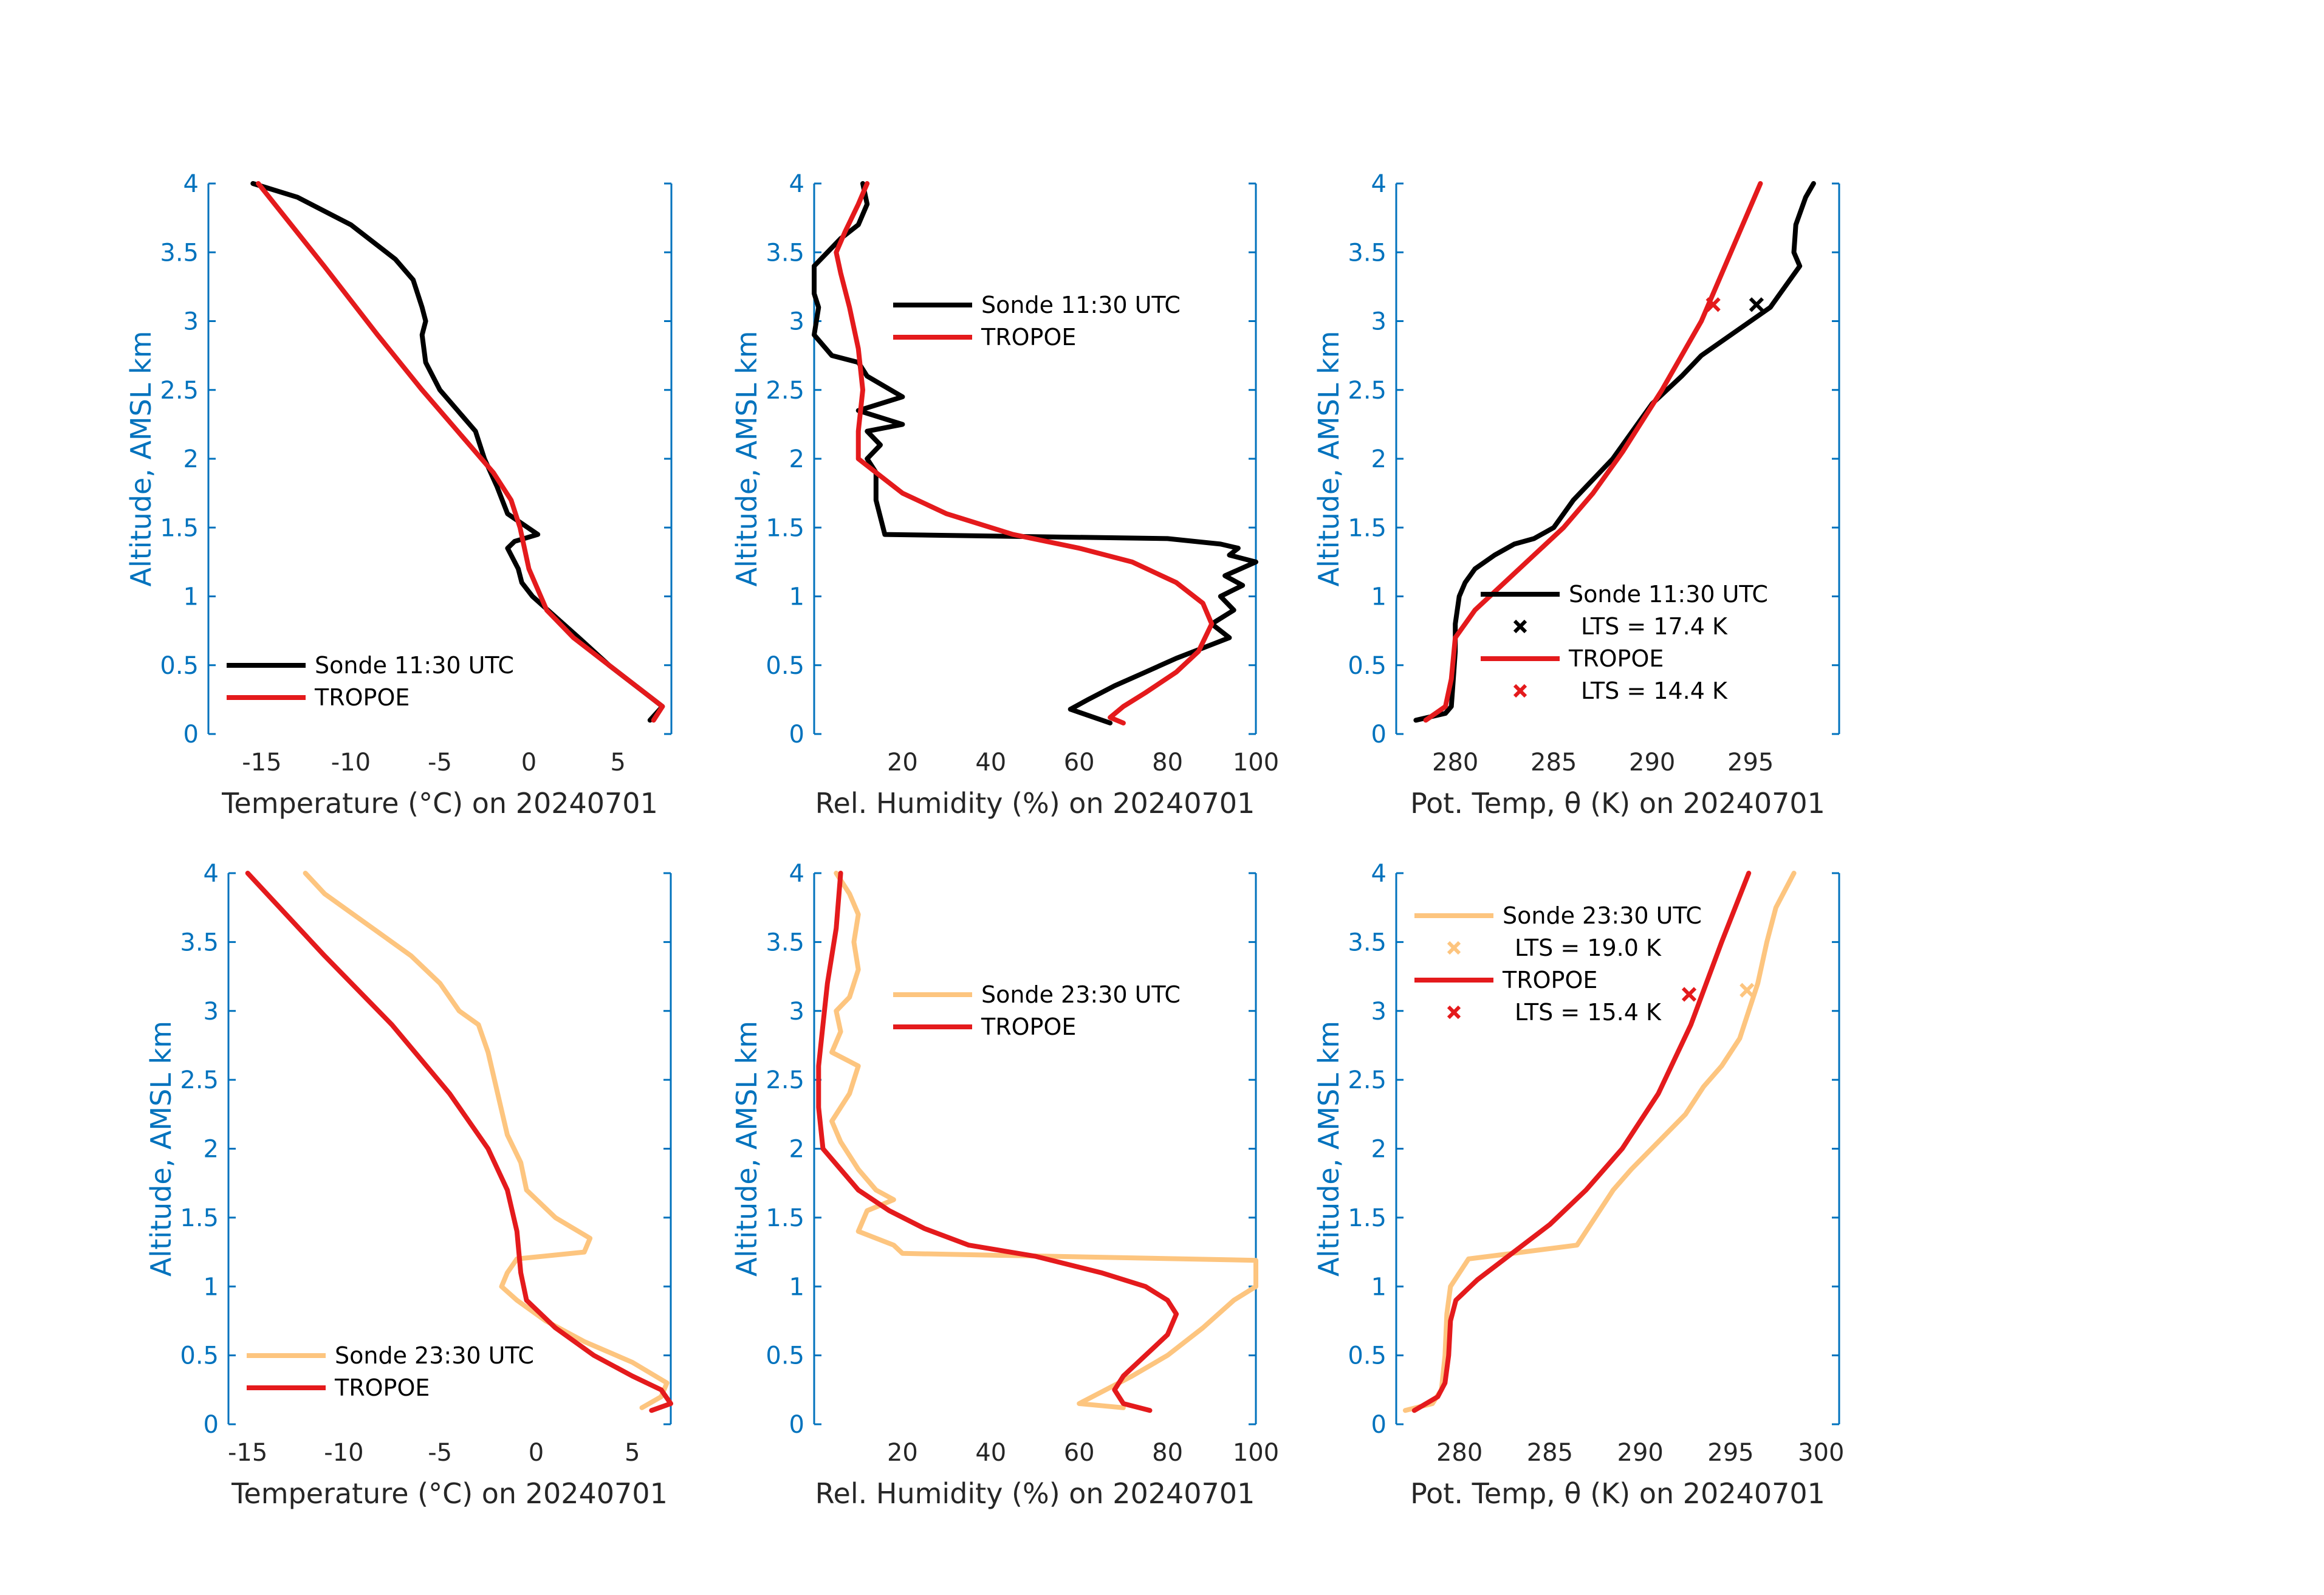  What do you see at coordinates (1654, 690) in the screenshot?
I see `legend-label: LTS = 14.4 K` at bounding box center [1654, 690].